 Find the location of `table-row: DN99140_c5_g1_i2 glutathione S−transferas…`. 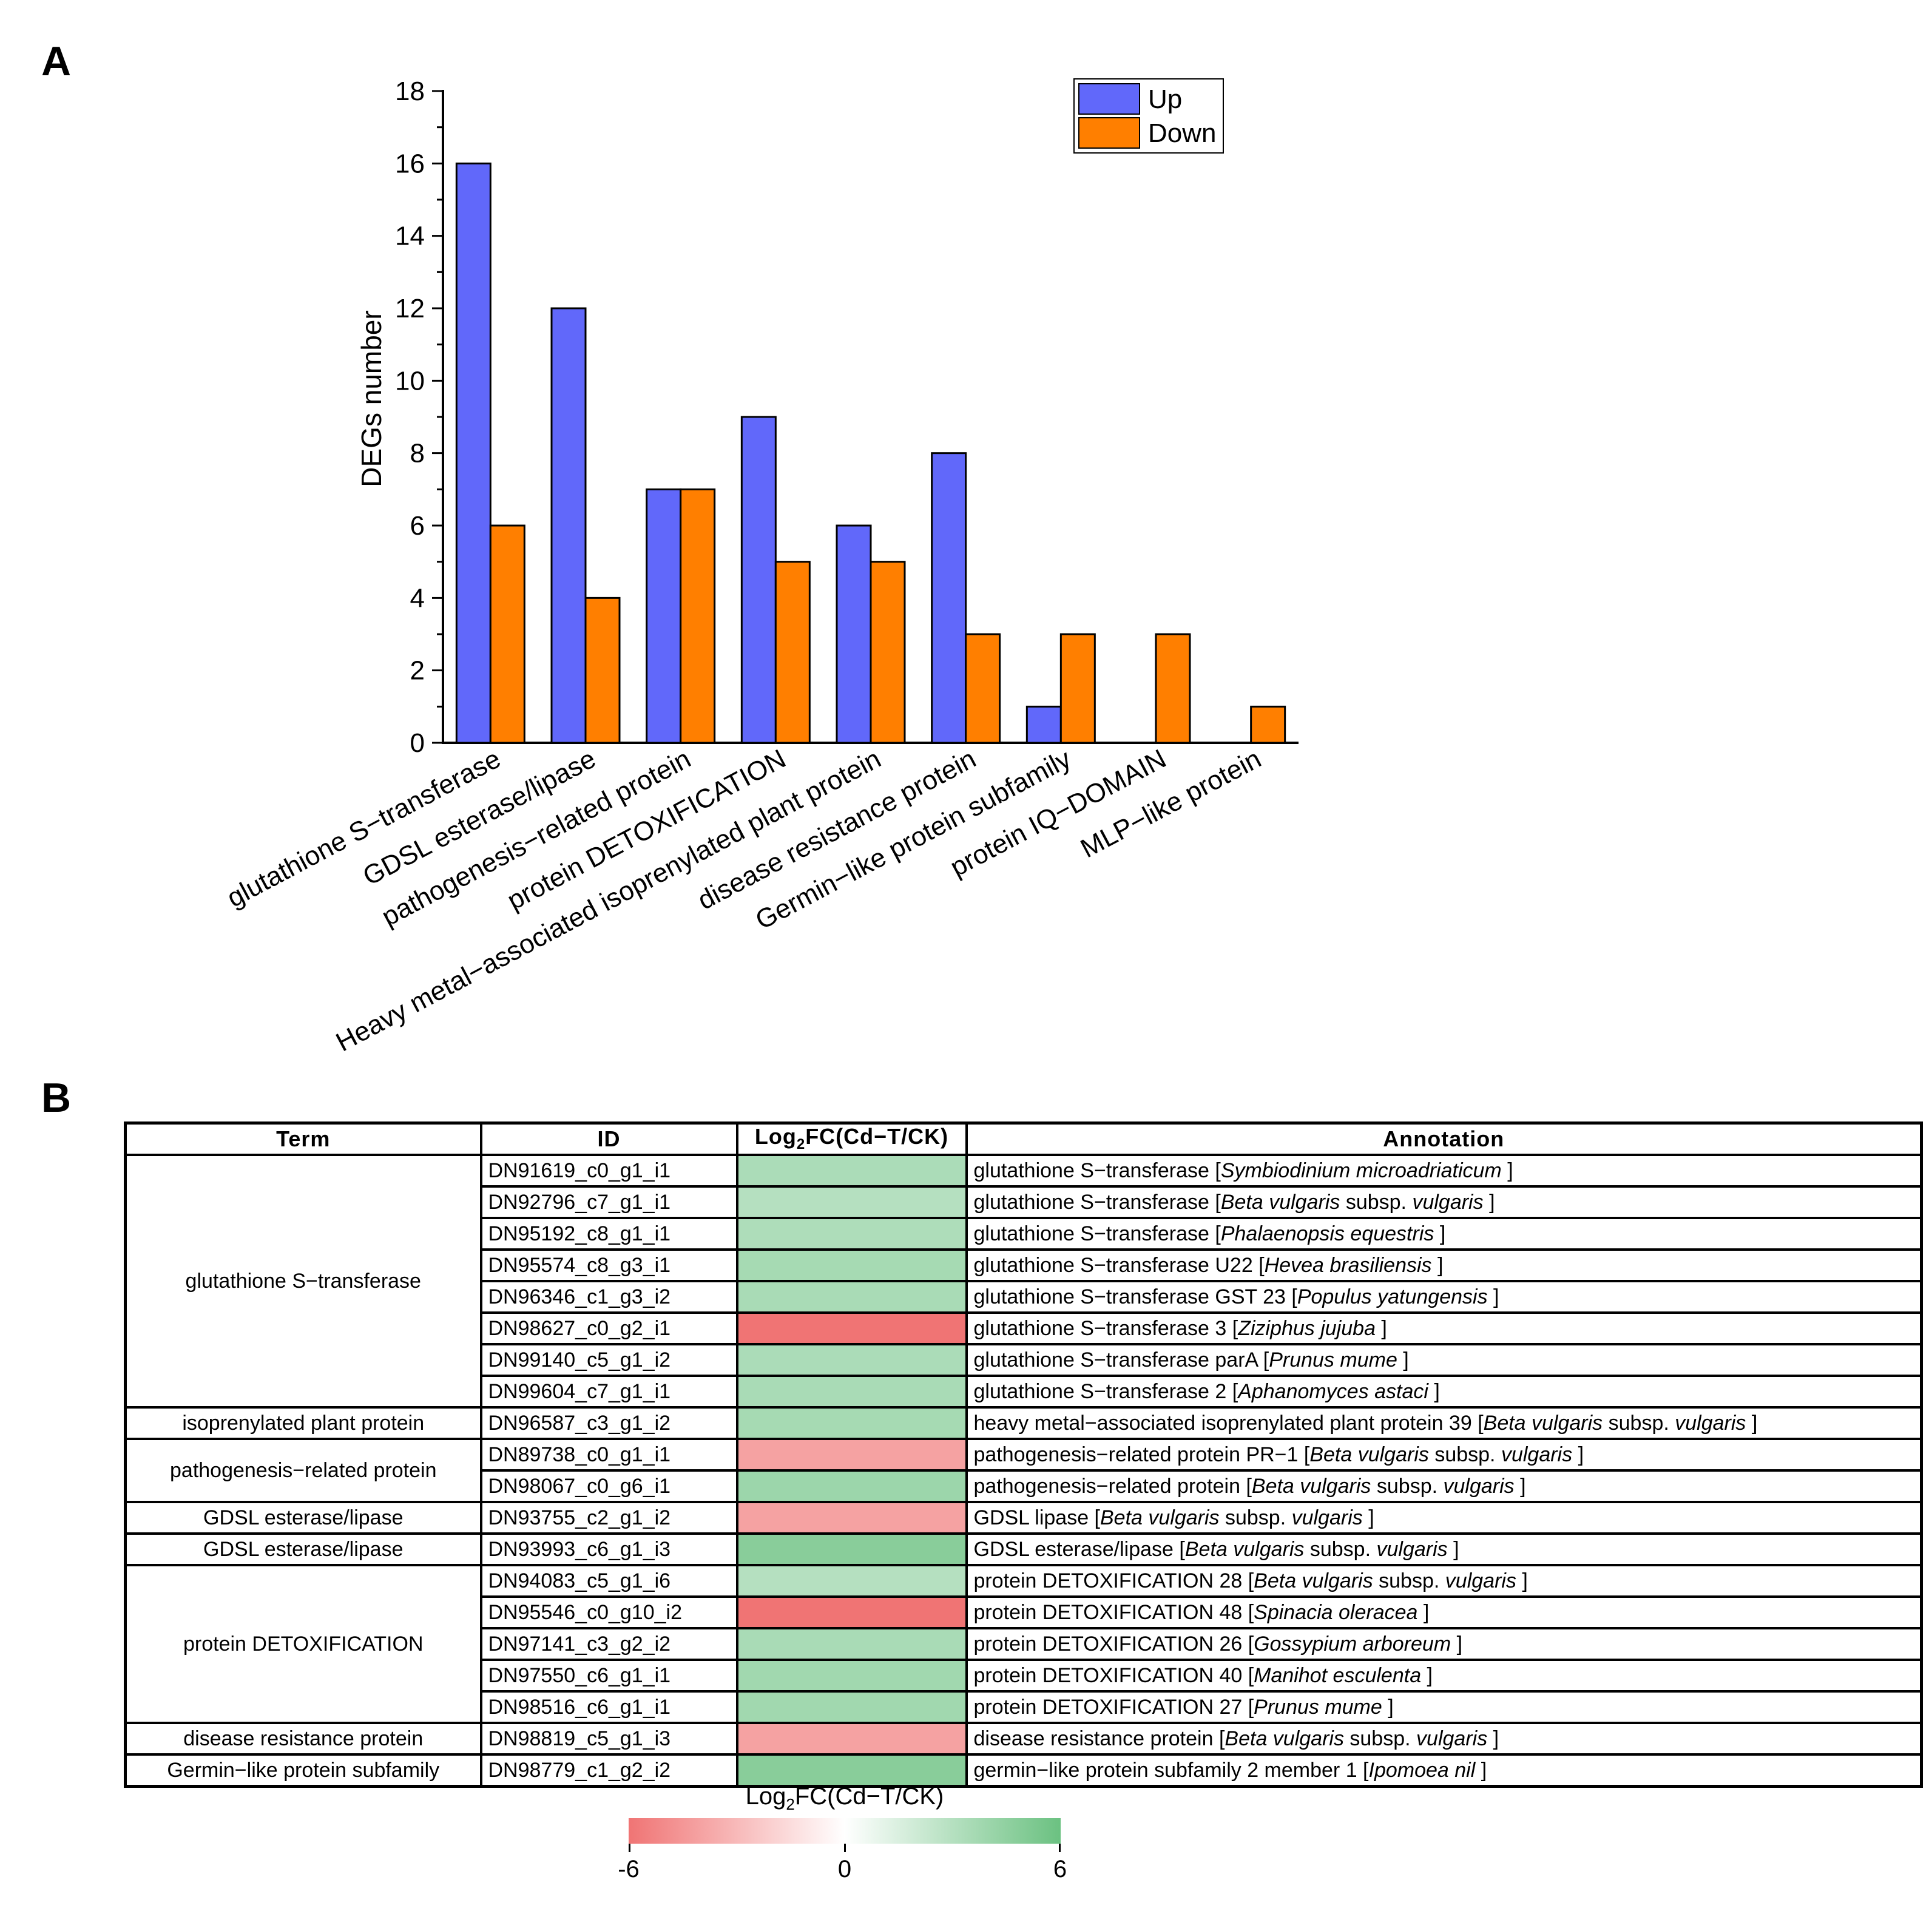

table-row: DN99140_c5_g1_i2 glutathione S−transferas… is located at coordinates (1024, 1360).